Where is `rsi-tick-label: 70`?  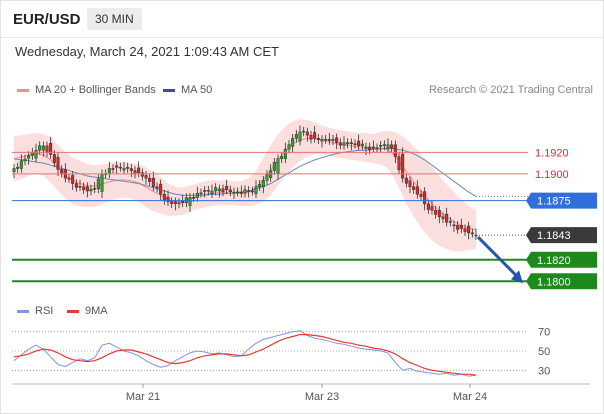 rsi-tick-label: 70 is located at coordinates (544, 333).